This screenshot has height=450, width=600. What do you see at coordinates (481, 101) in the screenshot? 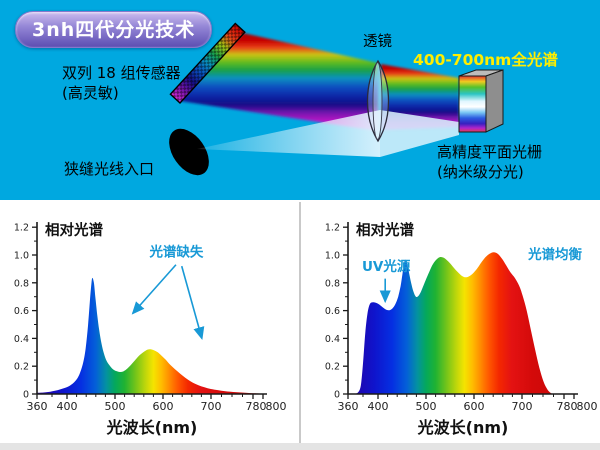
I see `grating` at bounding box center [481, 101].